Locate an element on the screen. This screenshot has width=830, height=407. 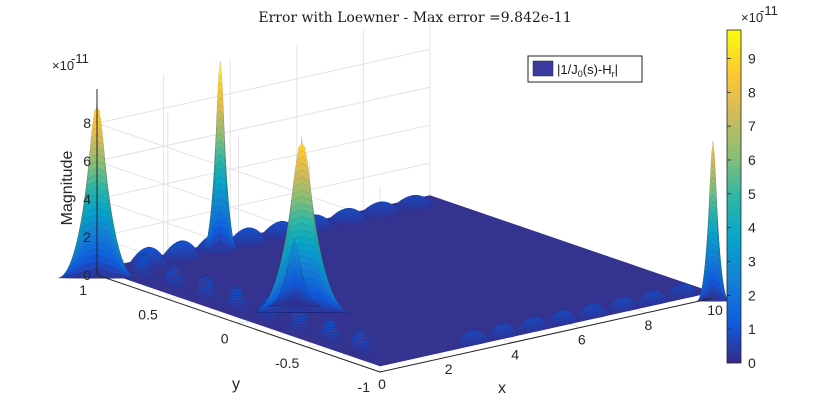
colorbar-exponent-power: -11 is located at coordinates (769, 10).